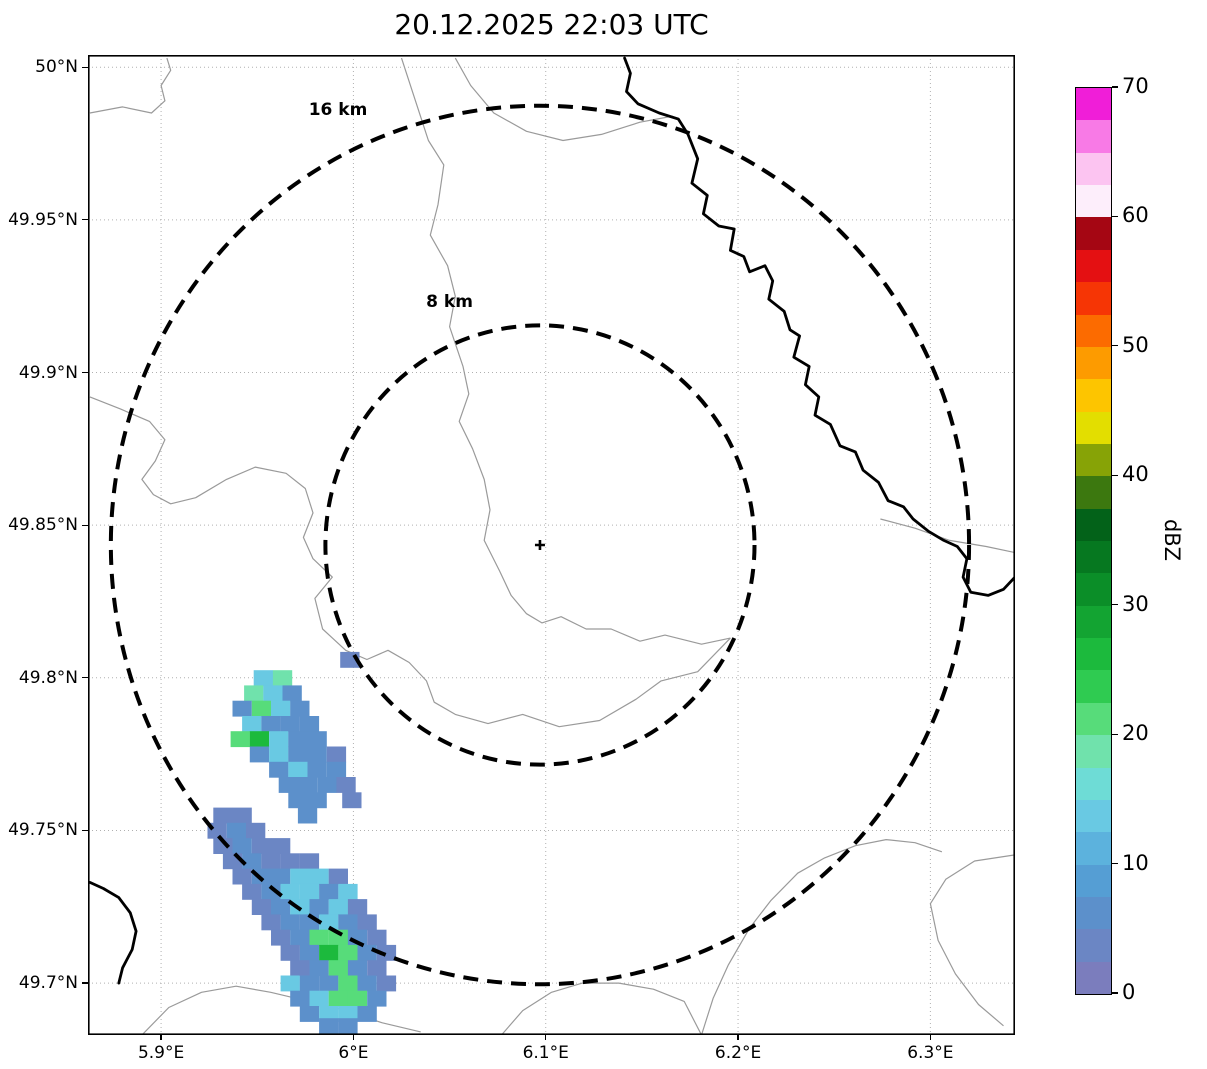 Image resolution: width=1207 pixels, height=1069 pixels. What do you see at coordinates (545, 1053) in the screenshot?
I see `x-axis-tick-label: 6.1°E` at bounding box center [545, 1053].